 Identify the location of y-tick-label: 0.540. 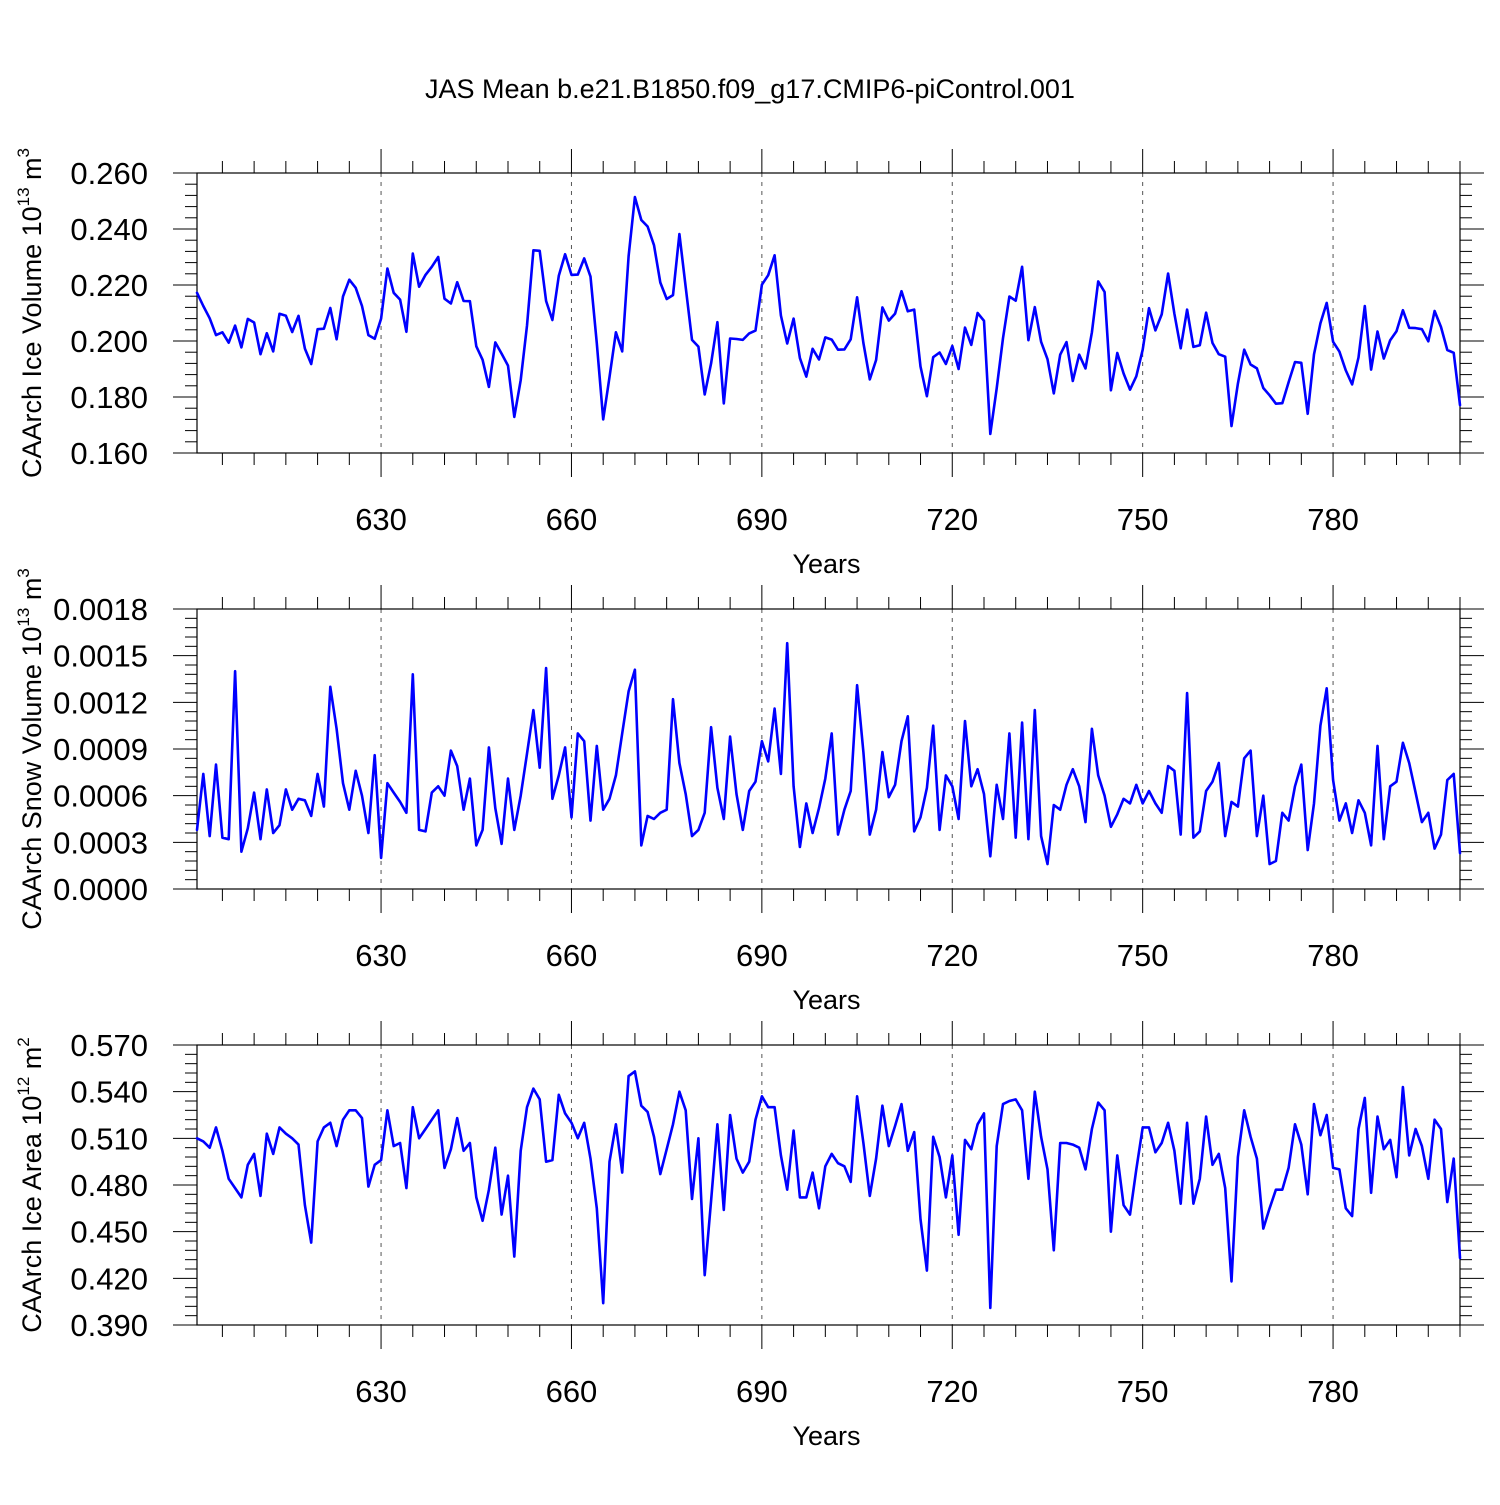
(109, 1092).